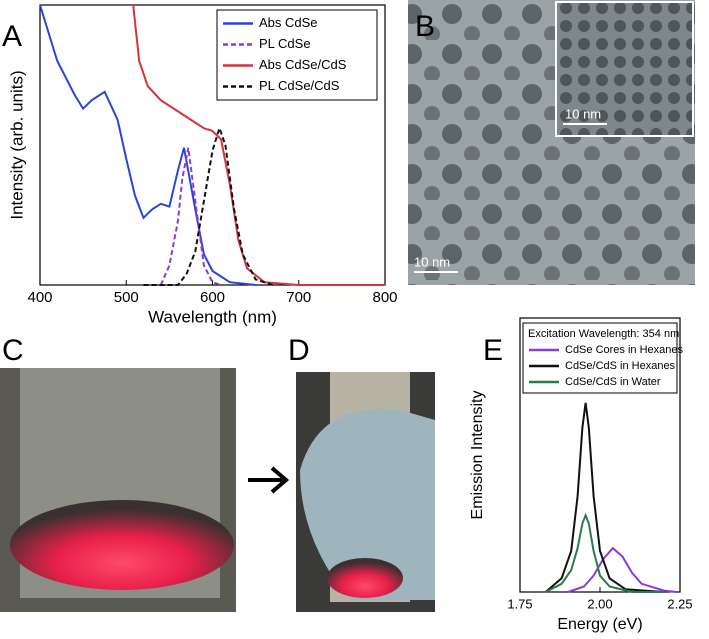 This screenshot has height=639, width=709. I want to click on panel-label: C, so click(13, 350).